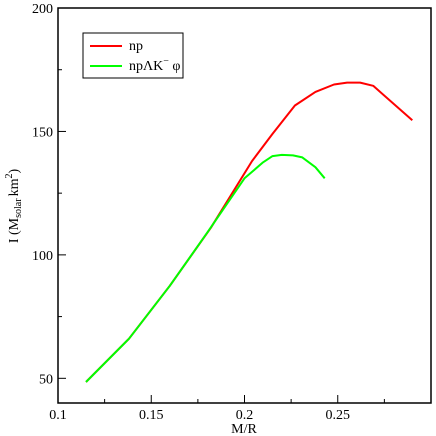 This screenshot has width=436, height=436. Describe the element at coordinates (217, 409) in the screenshot. I see `x-axis-ticks: 0.1 0.15 0.2 0.25` at that location.